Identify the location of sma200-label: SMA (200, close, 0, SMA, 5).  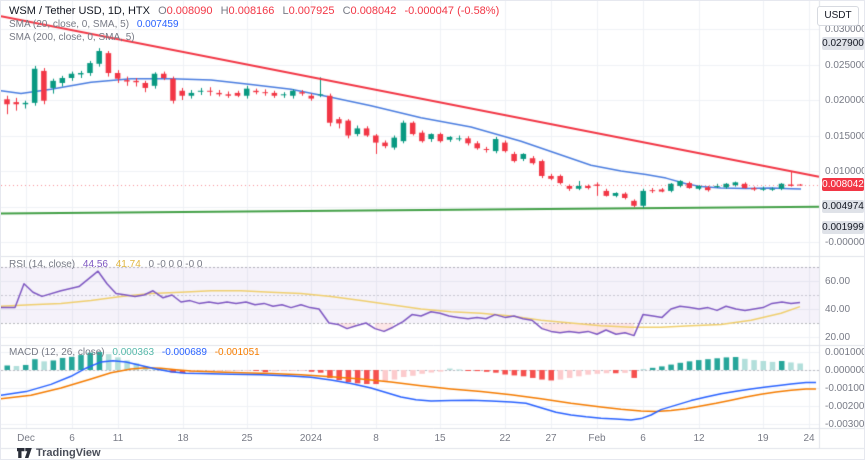
(72, 37).